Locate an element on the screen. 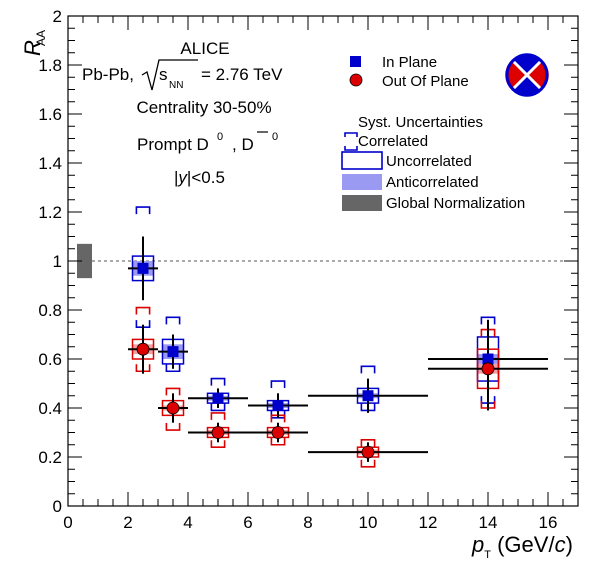 This screenshot has height=561, width=590. y-tick-label: 2 is located at coordinates (57, 16).